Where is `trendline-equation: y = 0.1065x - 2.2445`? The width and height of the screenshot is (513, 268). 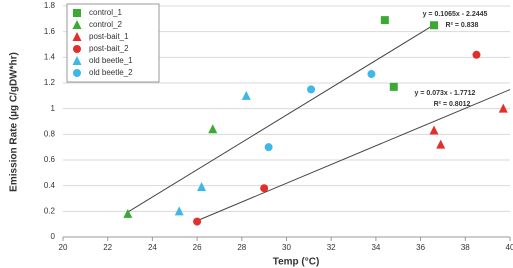
trendline-equation: y = 0.1065x - 2.2445 is located at coordinates (455, 14).